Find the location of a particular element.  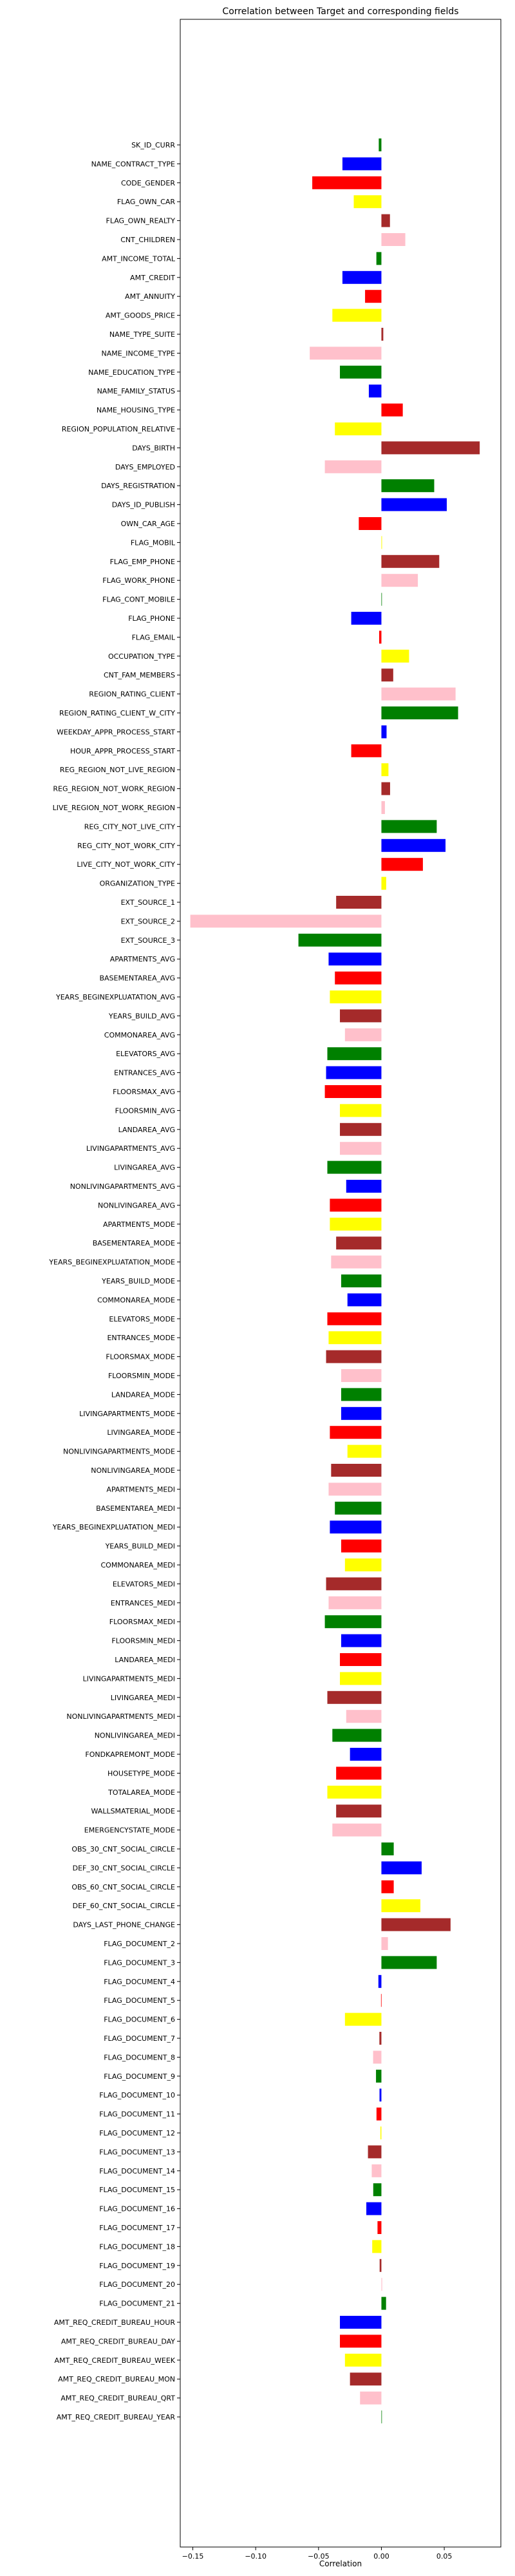

category-label: NAME_CONTRACT_TYPE is located at coordinates (133, 164).